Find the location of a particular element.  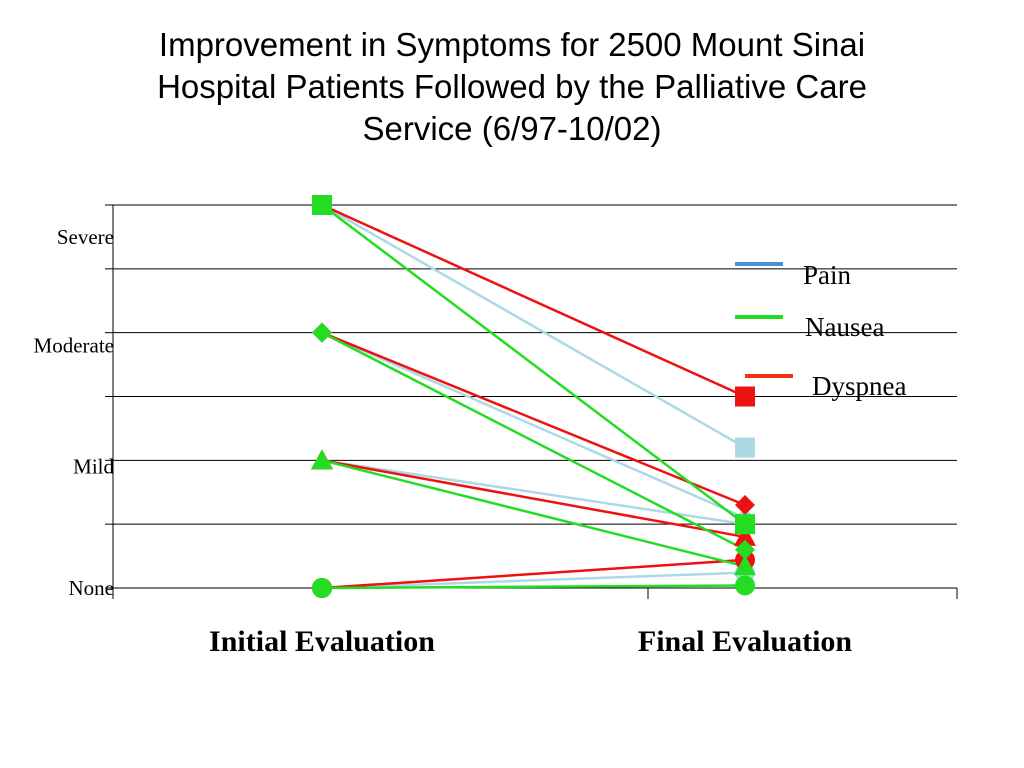

y-tick-label-mild: Mild is located at coordinates (93, 467).